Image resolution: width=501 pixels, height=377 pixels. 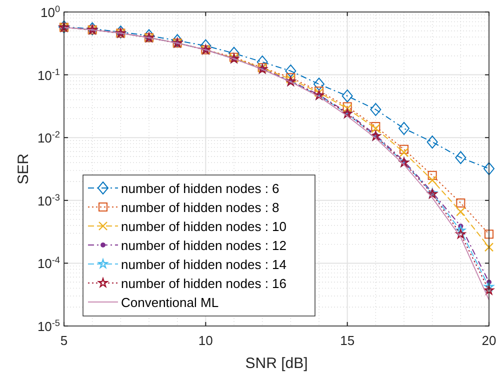 I want to click on legend-label: number of hidden nodes : 16, so click(x=204, y=283).